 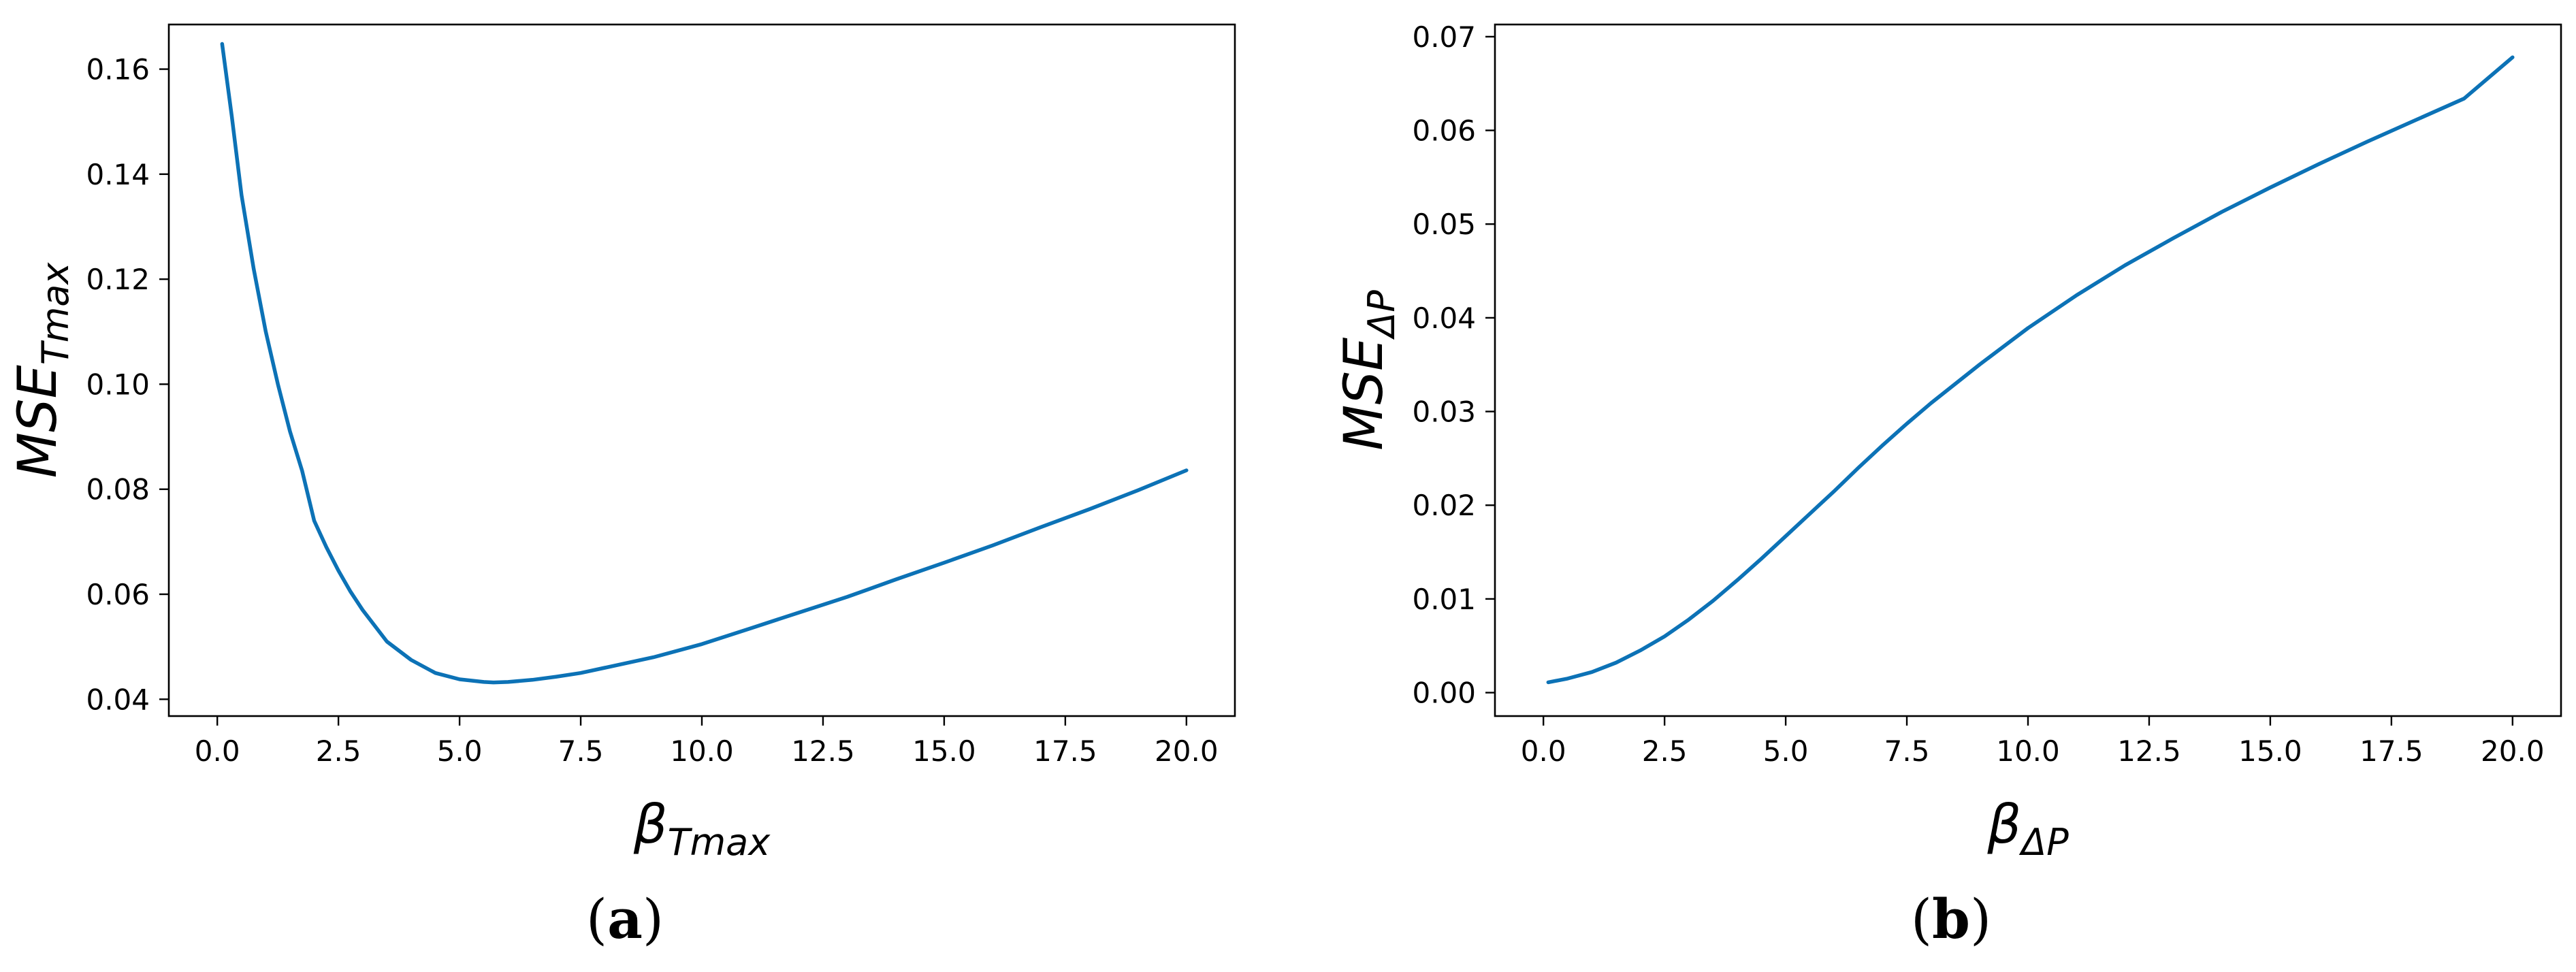 I want to click on panel-label-b: (b), so click(x=1951, y=919).